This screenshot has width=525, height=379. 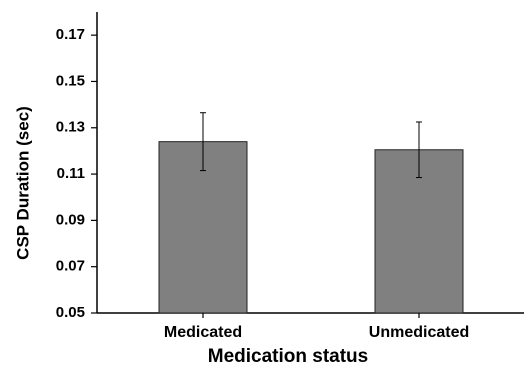 What do you see at coordinates (70, 266) in the screenshot?
I see `y-tick-label: 0.07` at bounding box center [70, 266].